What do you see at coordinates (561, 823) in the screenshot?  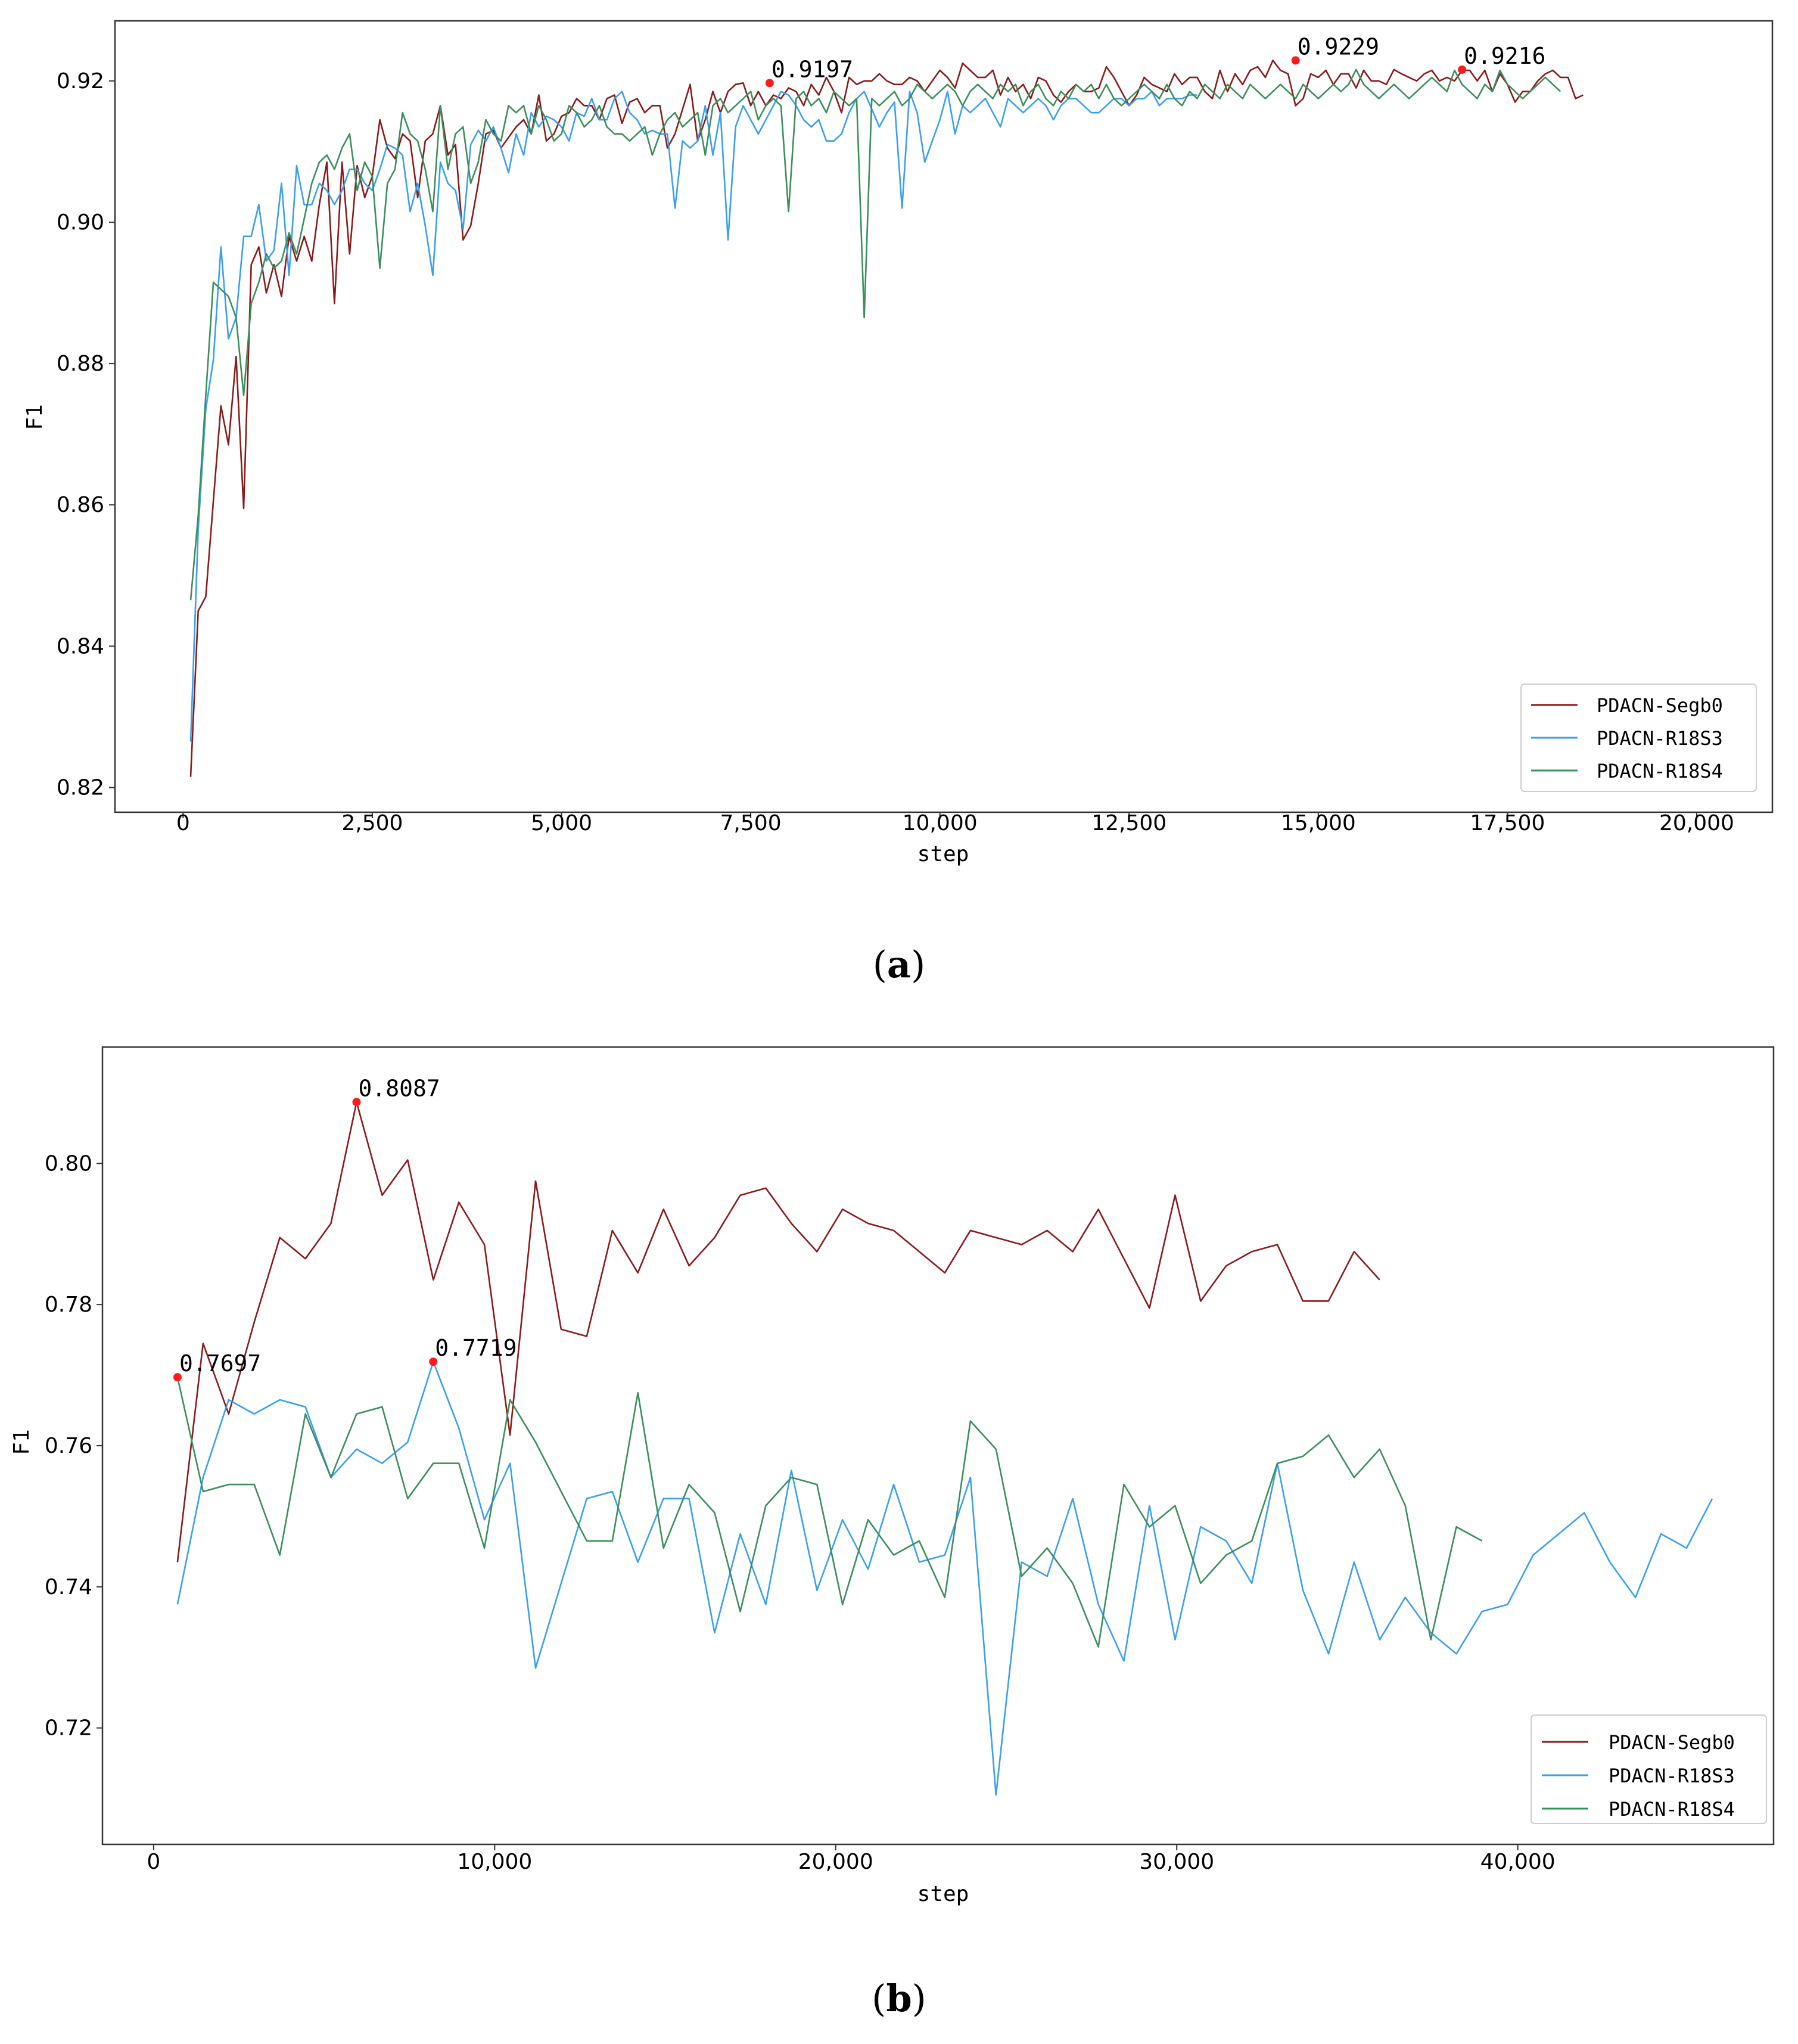 I see `x-tick-label-a: 5,000` at bounding box center [561, 823].